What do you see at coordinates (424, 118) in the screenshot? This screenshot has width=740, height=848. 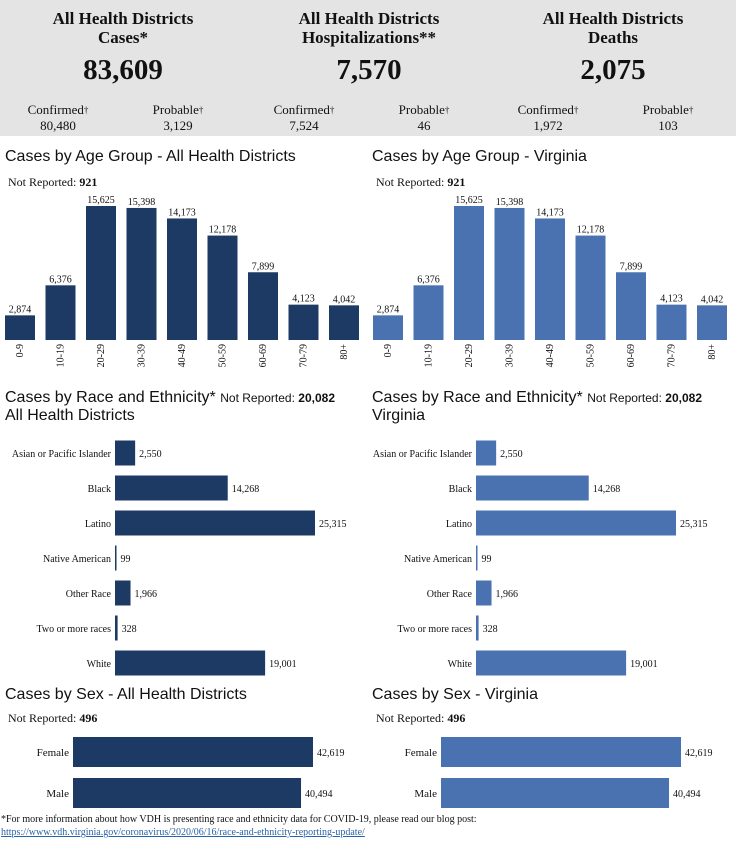 I see `hospitalizations-probable: Probable† 46` at bounding box center [424, 118].